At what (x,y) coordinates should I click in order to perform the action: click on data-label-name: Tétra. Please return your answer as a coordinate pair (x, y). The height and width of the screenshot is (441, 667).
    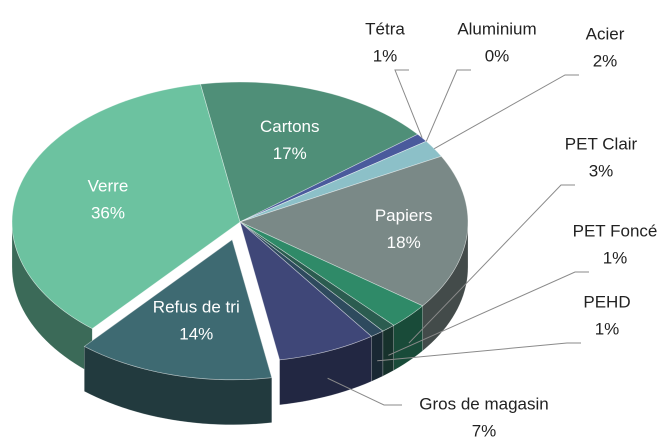
    Looking at the image, I should click on (385, 28).